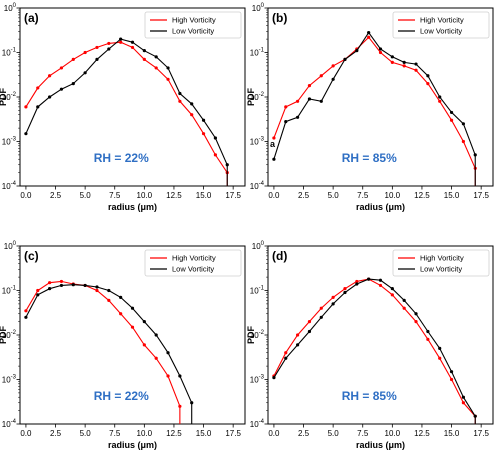 The image size is (500, 455). I want to click on x-tick-label: 0.0, so click(274, 195).